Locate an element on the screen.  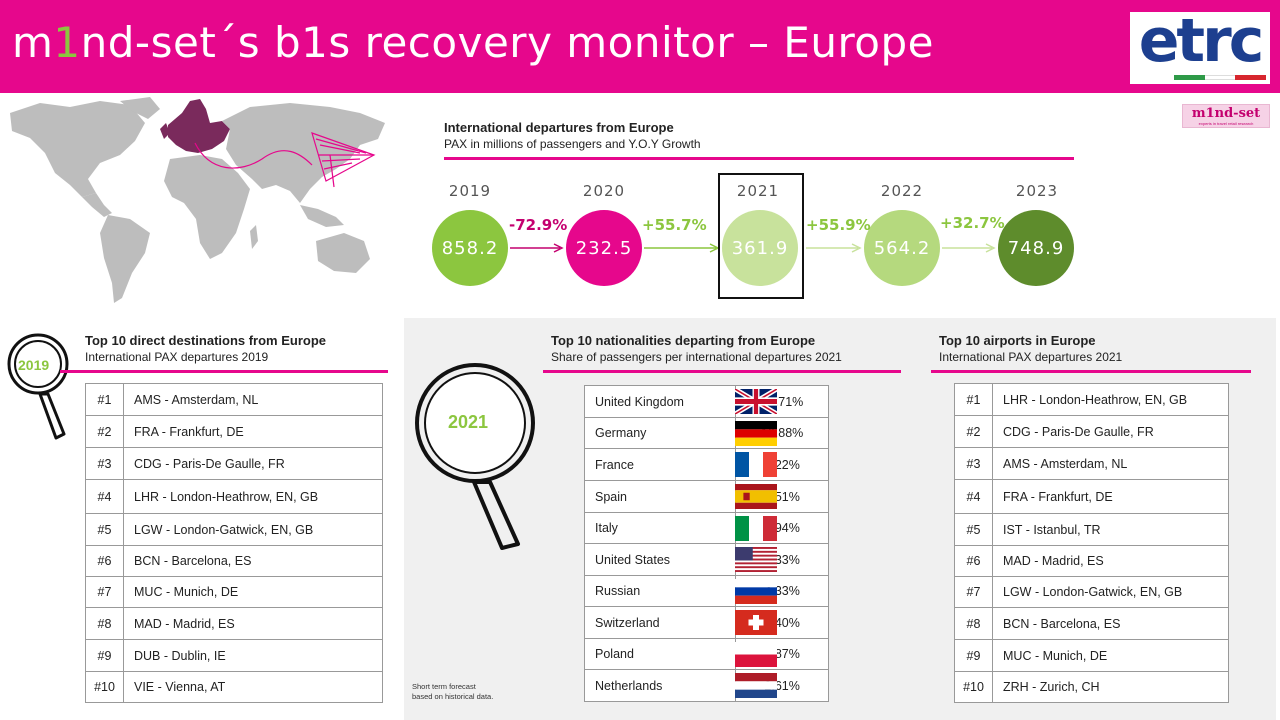
nationality-name: Germany is located at coordinates (621, 433).